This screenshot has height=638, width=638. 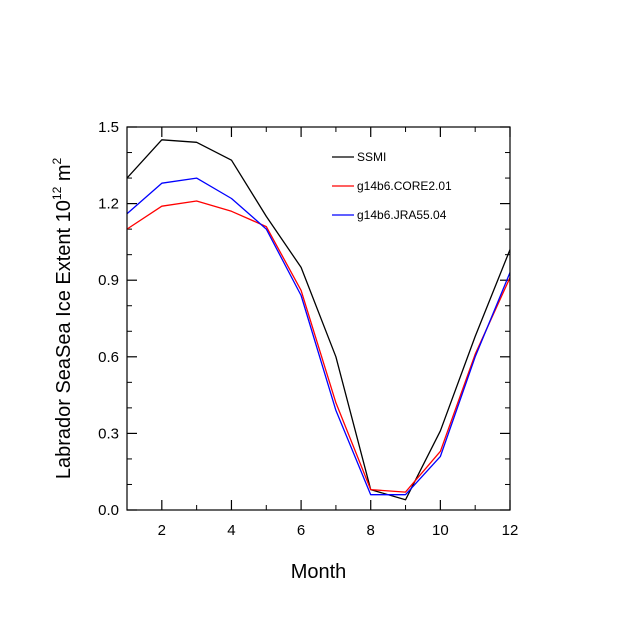 What do you see at coordinates (108, 280) in the screenshot?
I see `y-tick-label: 0.9` at bounding box center [108, 280].